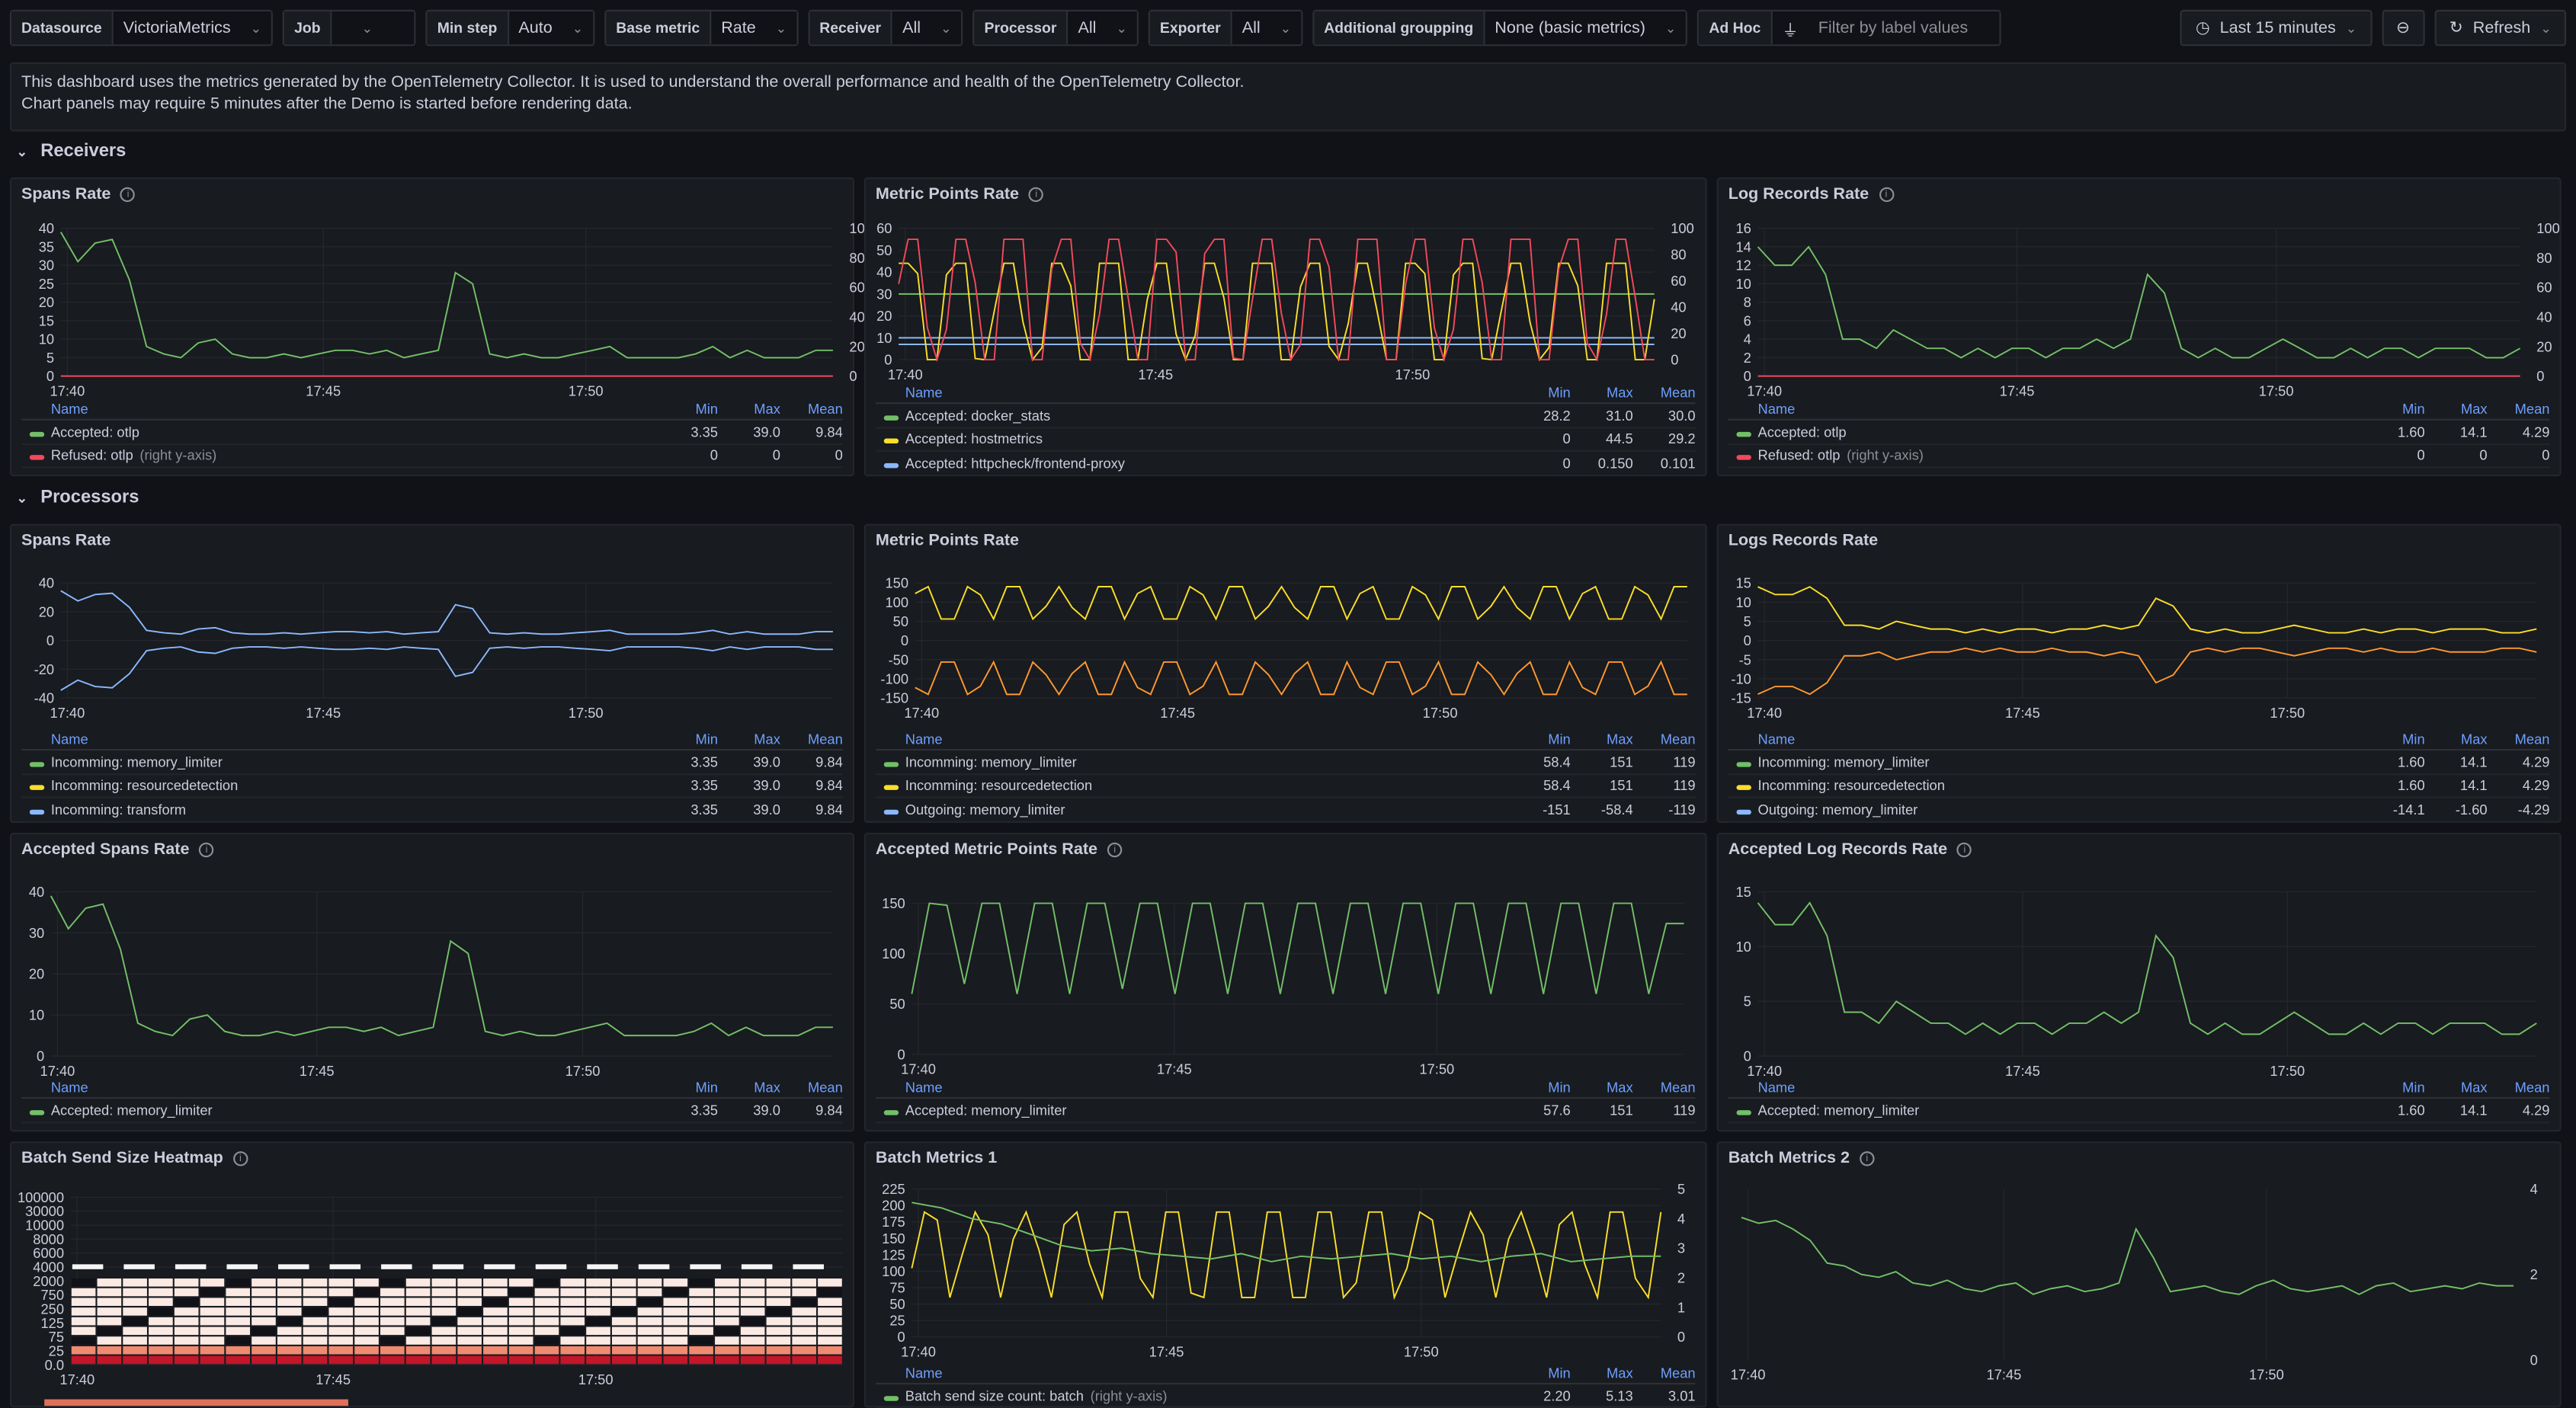  I want to click on variable-select: ⏚ Filter by label values, so click(1885, 28).